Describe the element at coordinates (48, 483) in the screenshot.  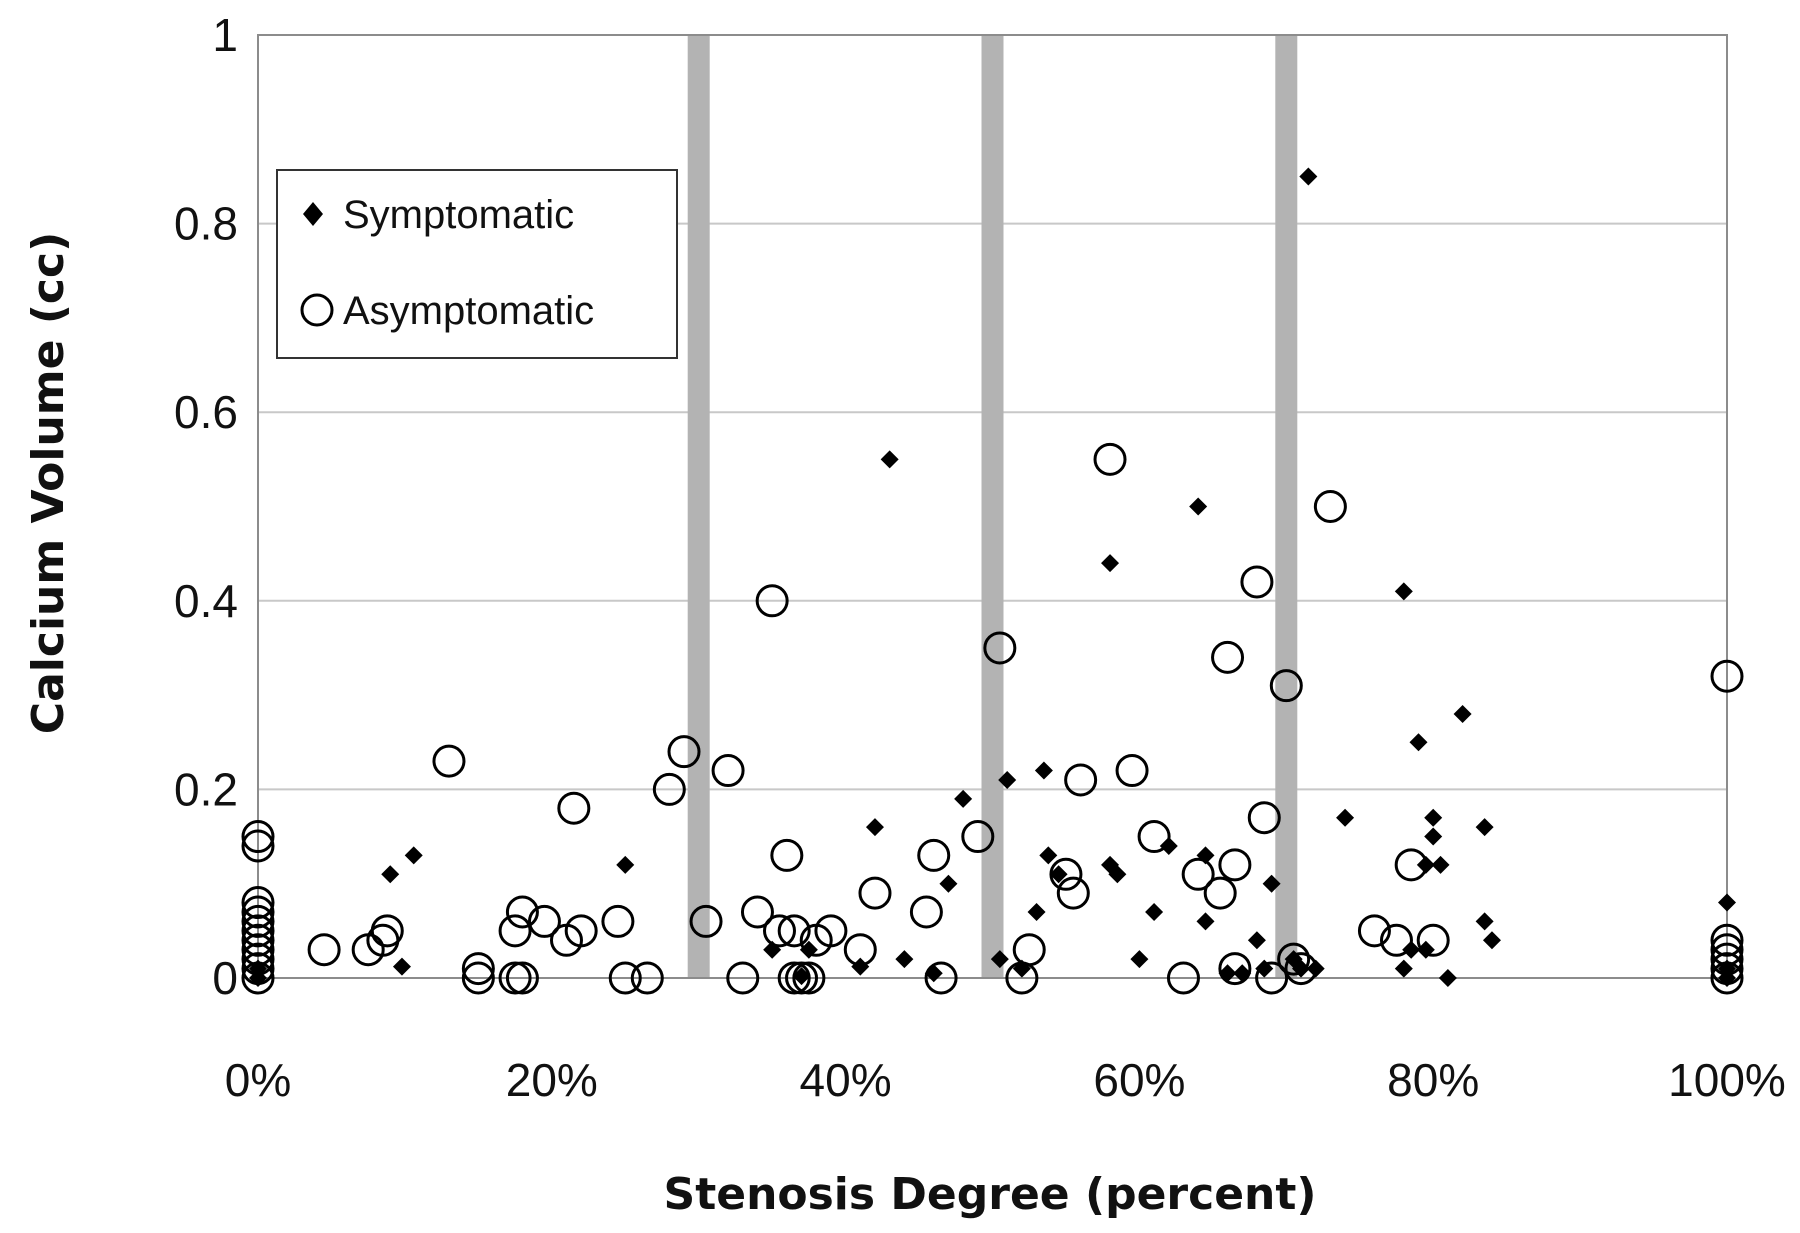
I see `y-axis-title: Calcium Volume (cc)` at that location.